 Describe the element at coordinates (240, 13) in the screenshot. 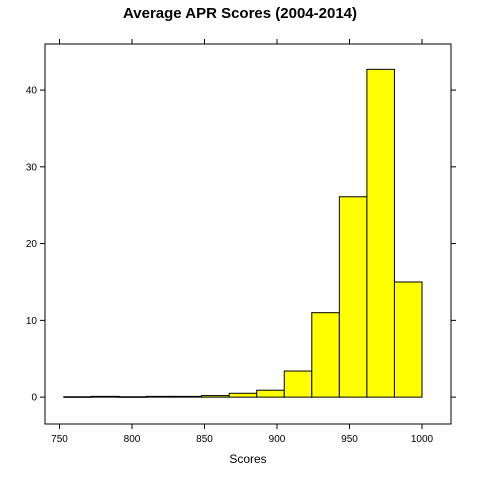

I see `chart-title: Average APR Scores (2004-2014)` at that location.